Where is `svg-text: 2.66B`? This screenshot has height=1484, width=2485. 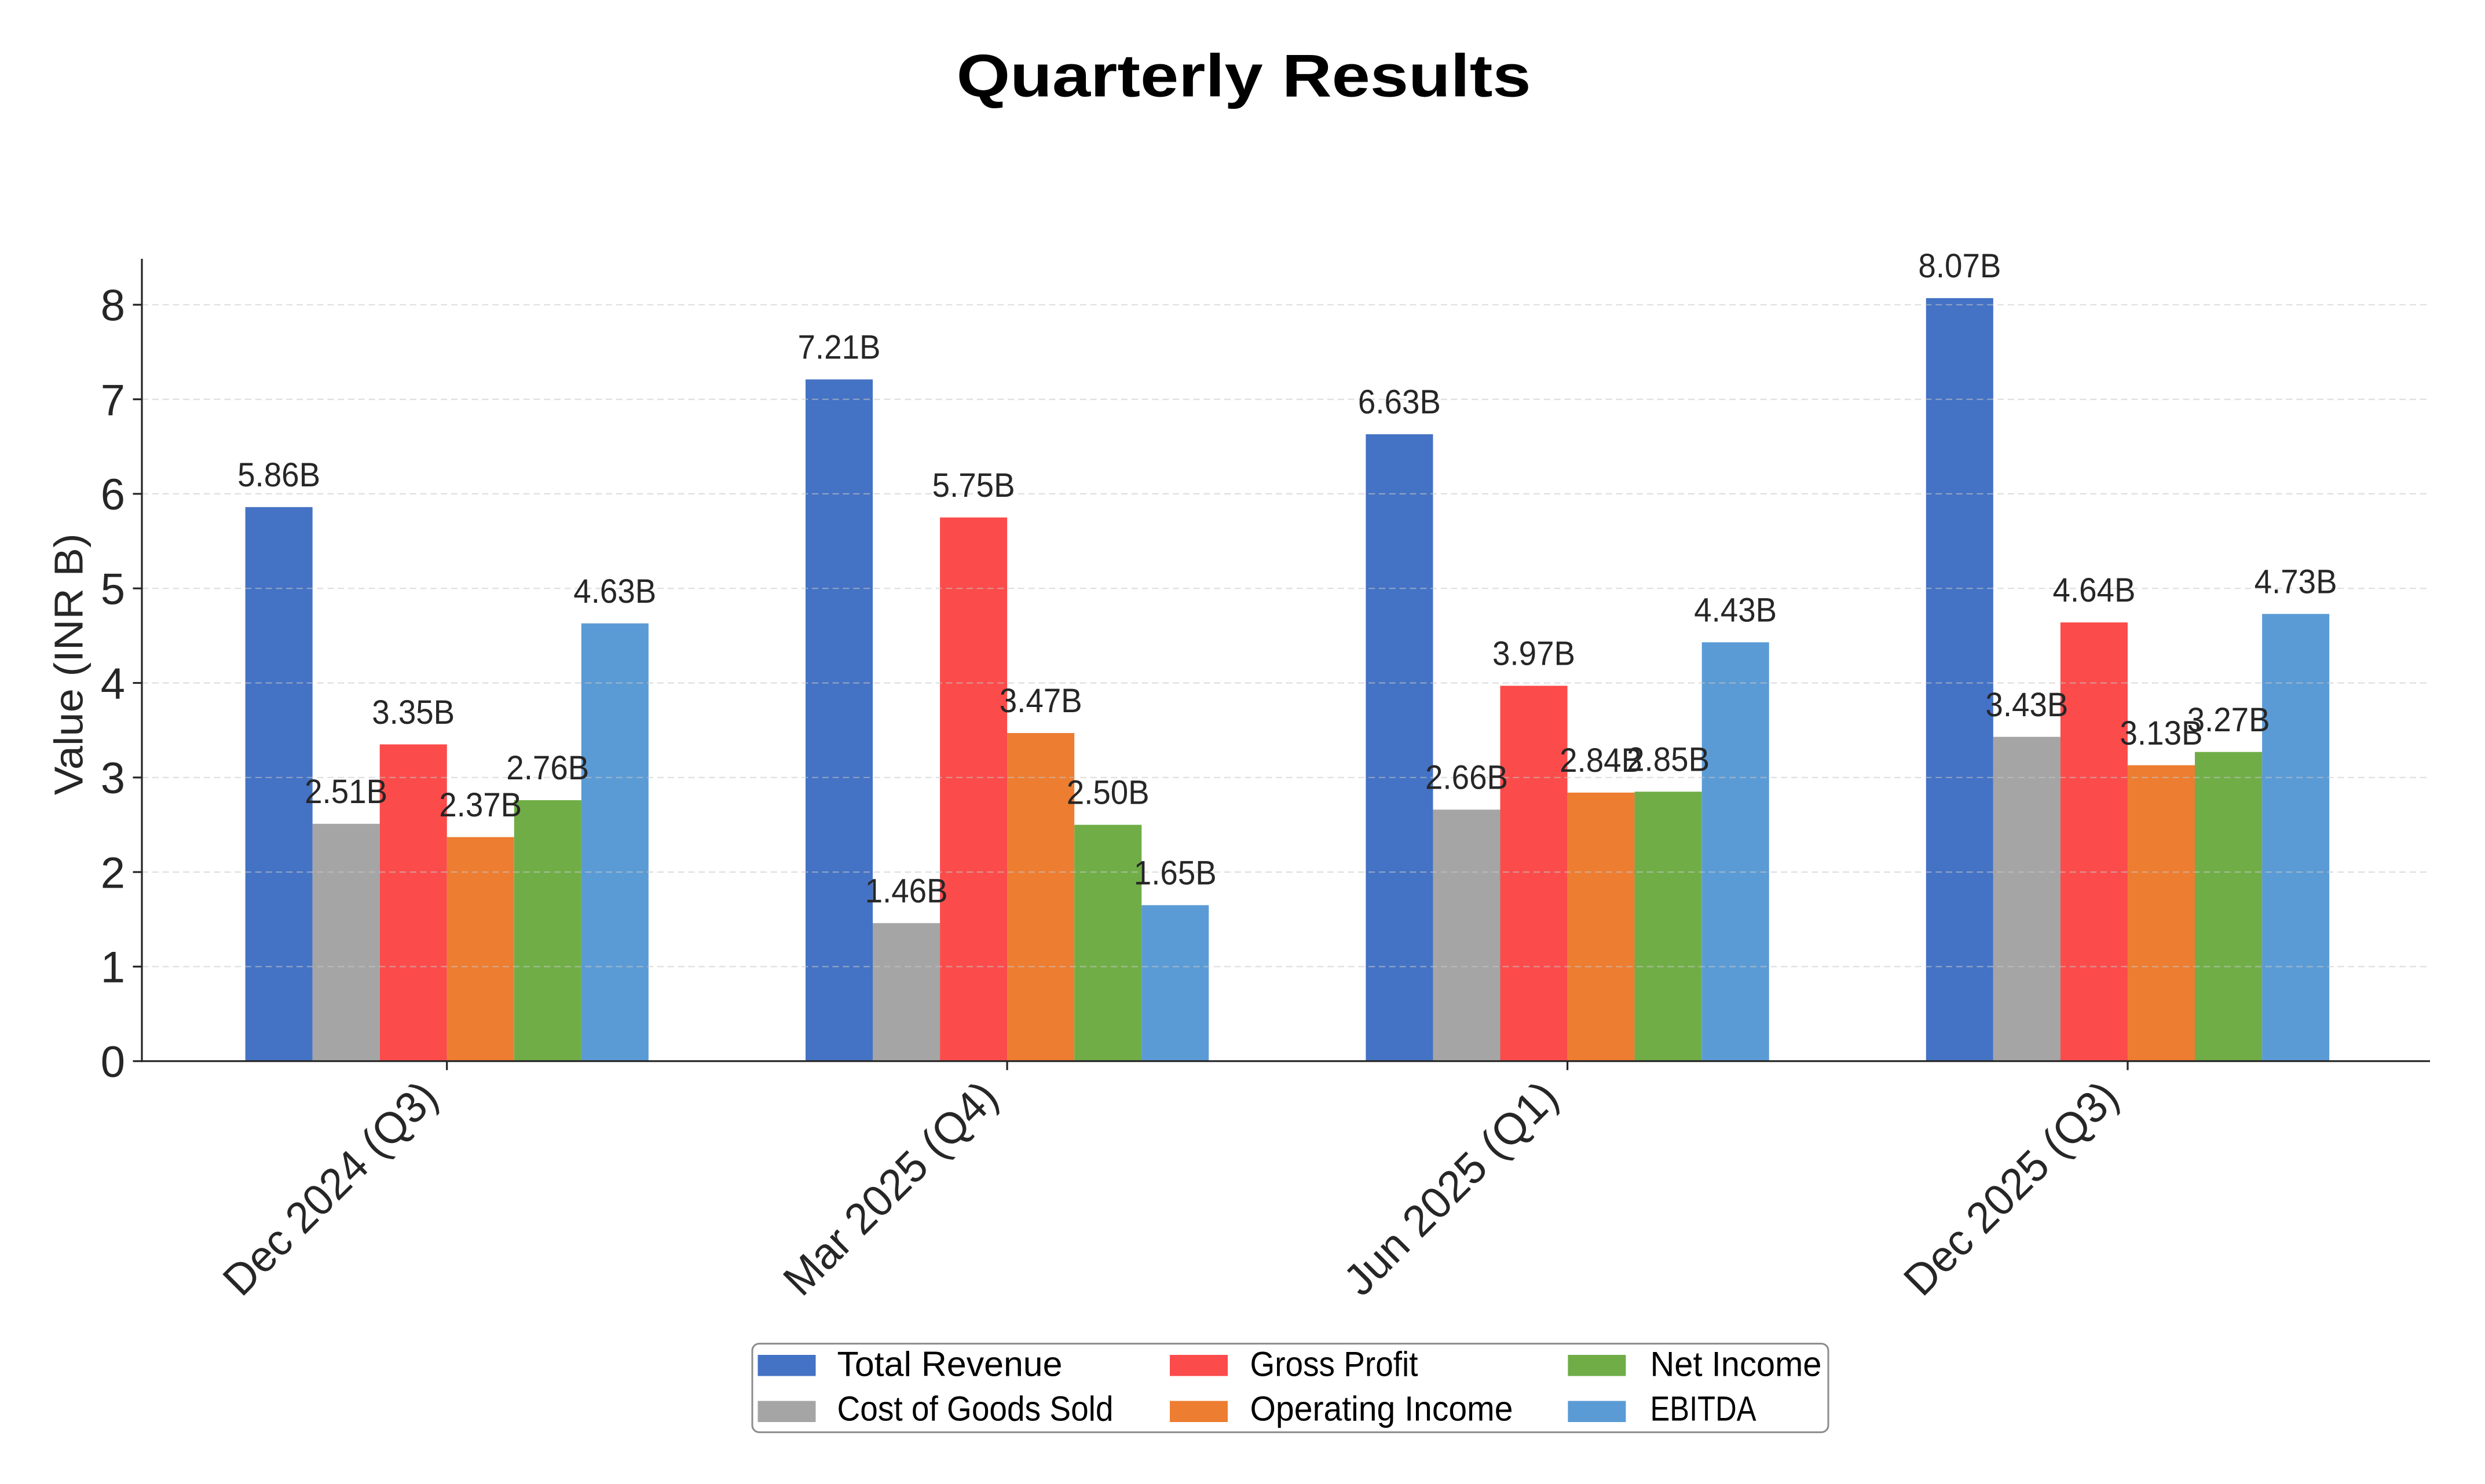
svg-text: 2.66B is located at coordinates (1466, 778).